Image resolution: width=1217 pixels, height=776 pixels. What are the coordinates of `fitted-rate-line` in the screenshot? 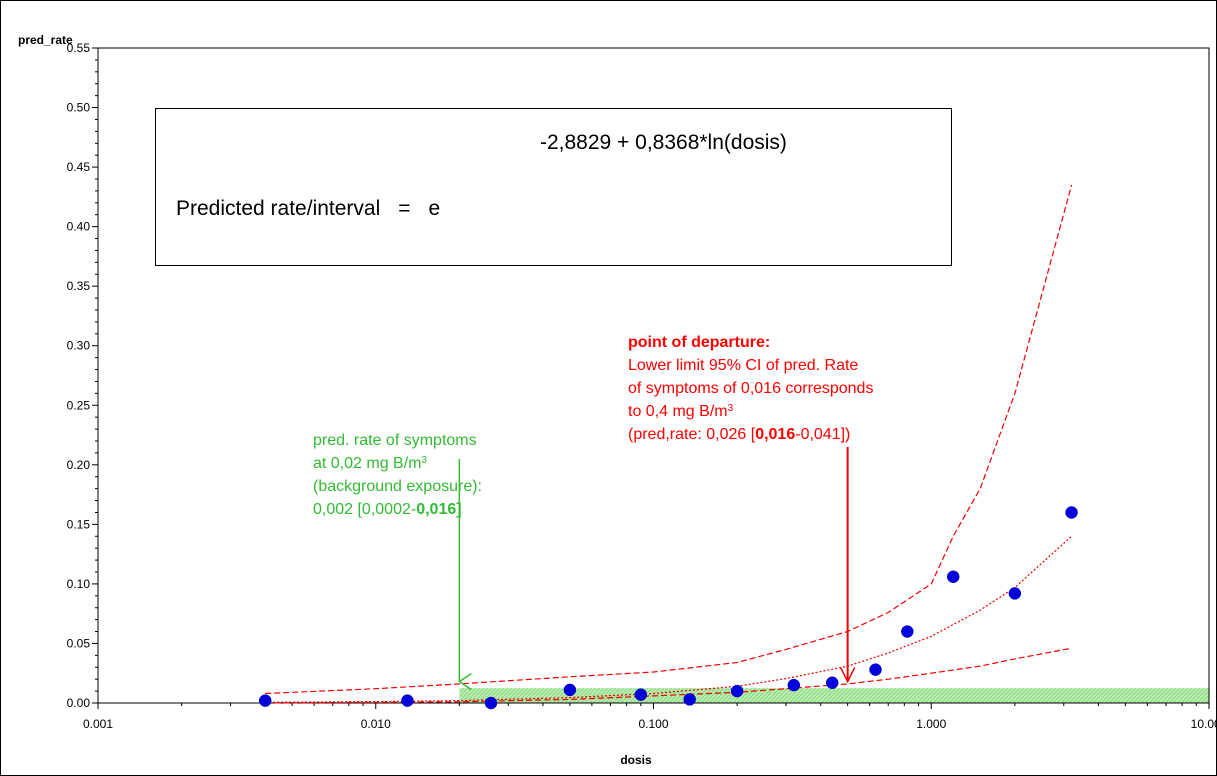 It's located at (669, 619).